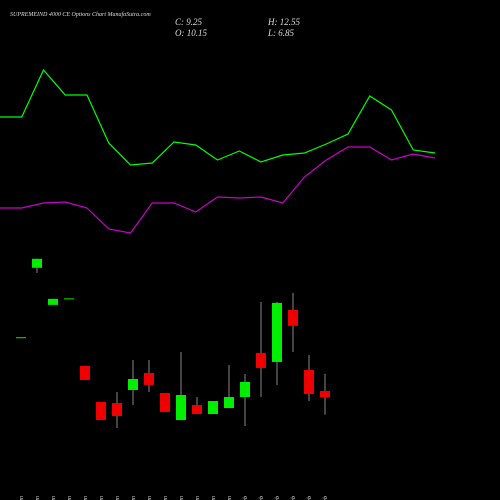 This screenshot has width=500, height=500. What do you see at coordinates (214, 498) in the screenshot?
I see `x-tick-label: 30 Jan` at bounding box center [214, 498].